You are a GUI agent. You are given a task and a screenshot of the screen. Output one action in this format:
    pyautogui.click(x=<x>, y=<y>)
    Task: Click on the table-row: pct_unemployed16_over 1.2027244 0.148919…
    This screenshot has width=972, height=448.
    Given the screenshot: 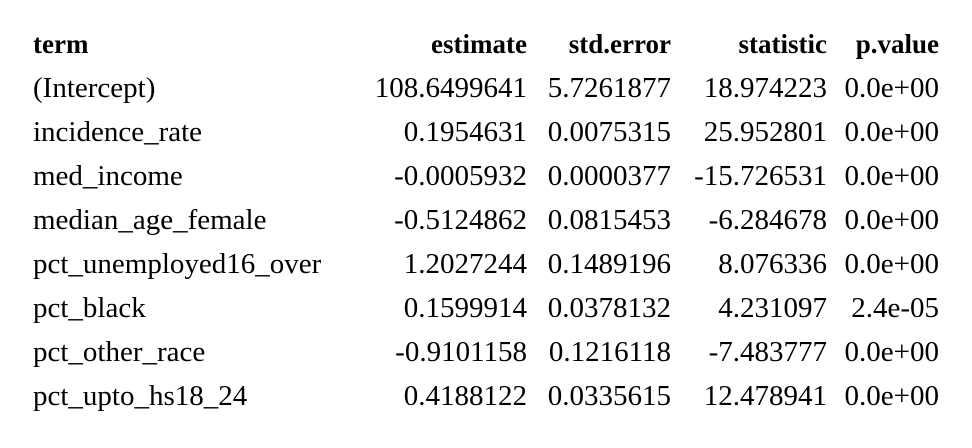 What is the action you would take?
    pyautogui.click(x=486, y=264)
    